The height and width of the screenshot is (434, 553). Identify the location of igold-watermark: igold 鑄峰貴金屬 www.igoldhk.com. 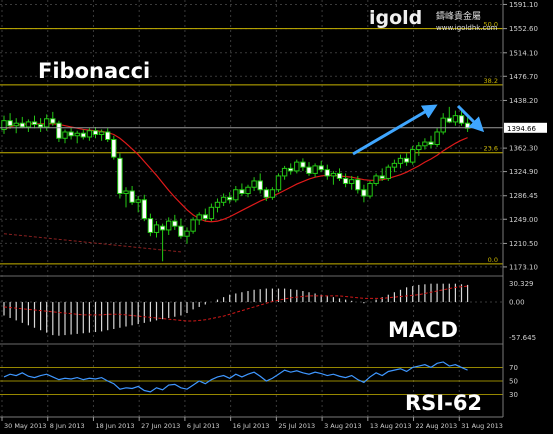
(433, 19).